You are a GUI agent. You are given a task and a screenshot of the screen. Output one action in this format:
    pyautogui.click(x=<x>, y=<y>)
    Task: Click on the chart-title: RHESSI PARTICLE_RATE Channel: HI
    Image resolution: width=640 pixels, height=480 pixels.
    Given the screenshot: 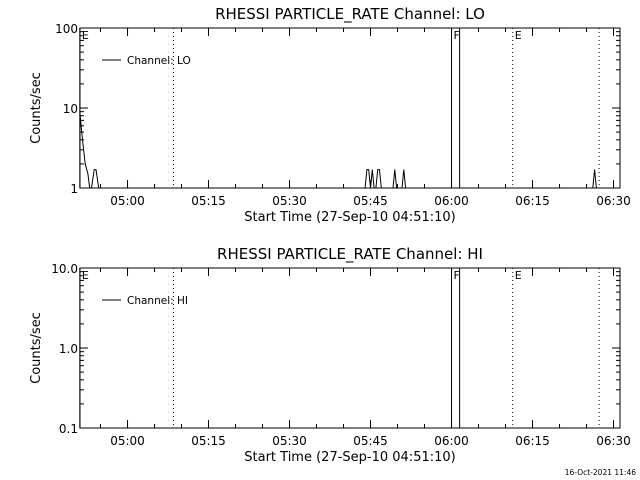 What is the action you would take?
    pyautogui.click(x=350, y=254)
    